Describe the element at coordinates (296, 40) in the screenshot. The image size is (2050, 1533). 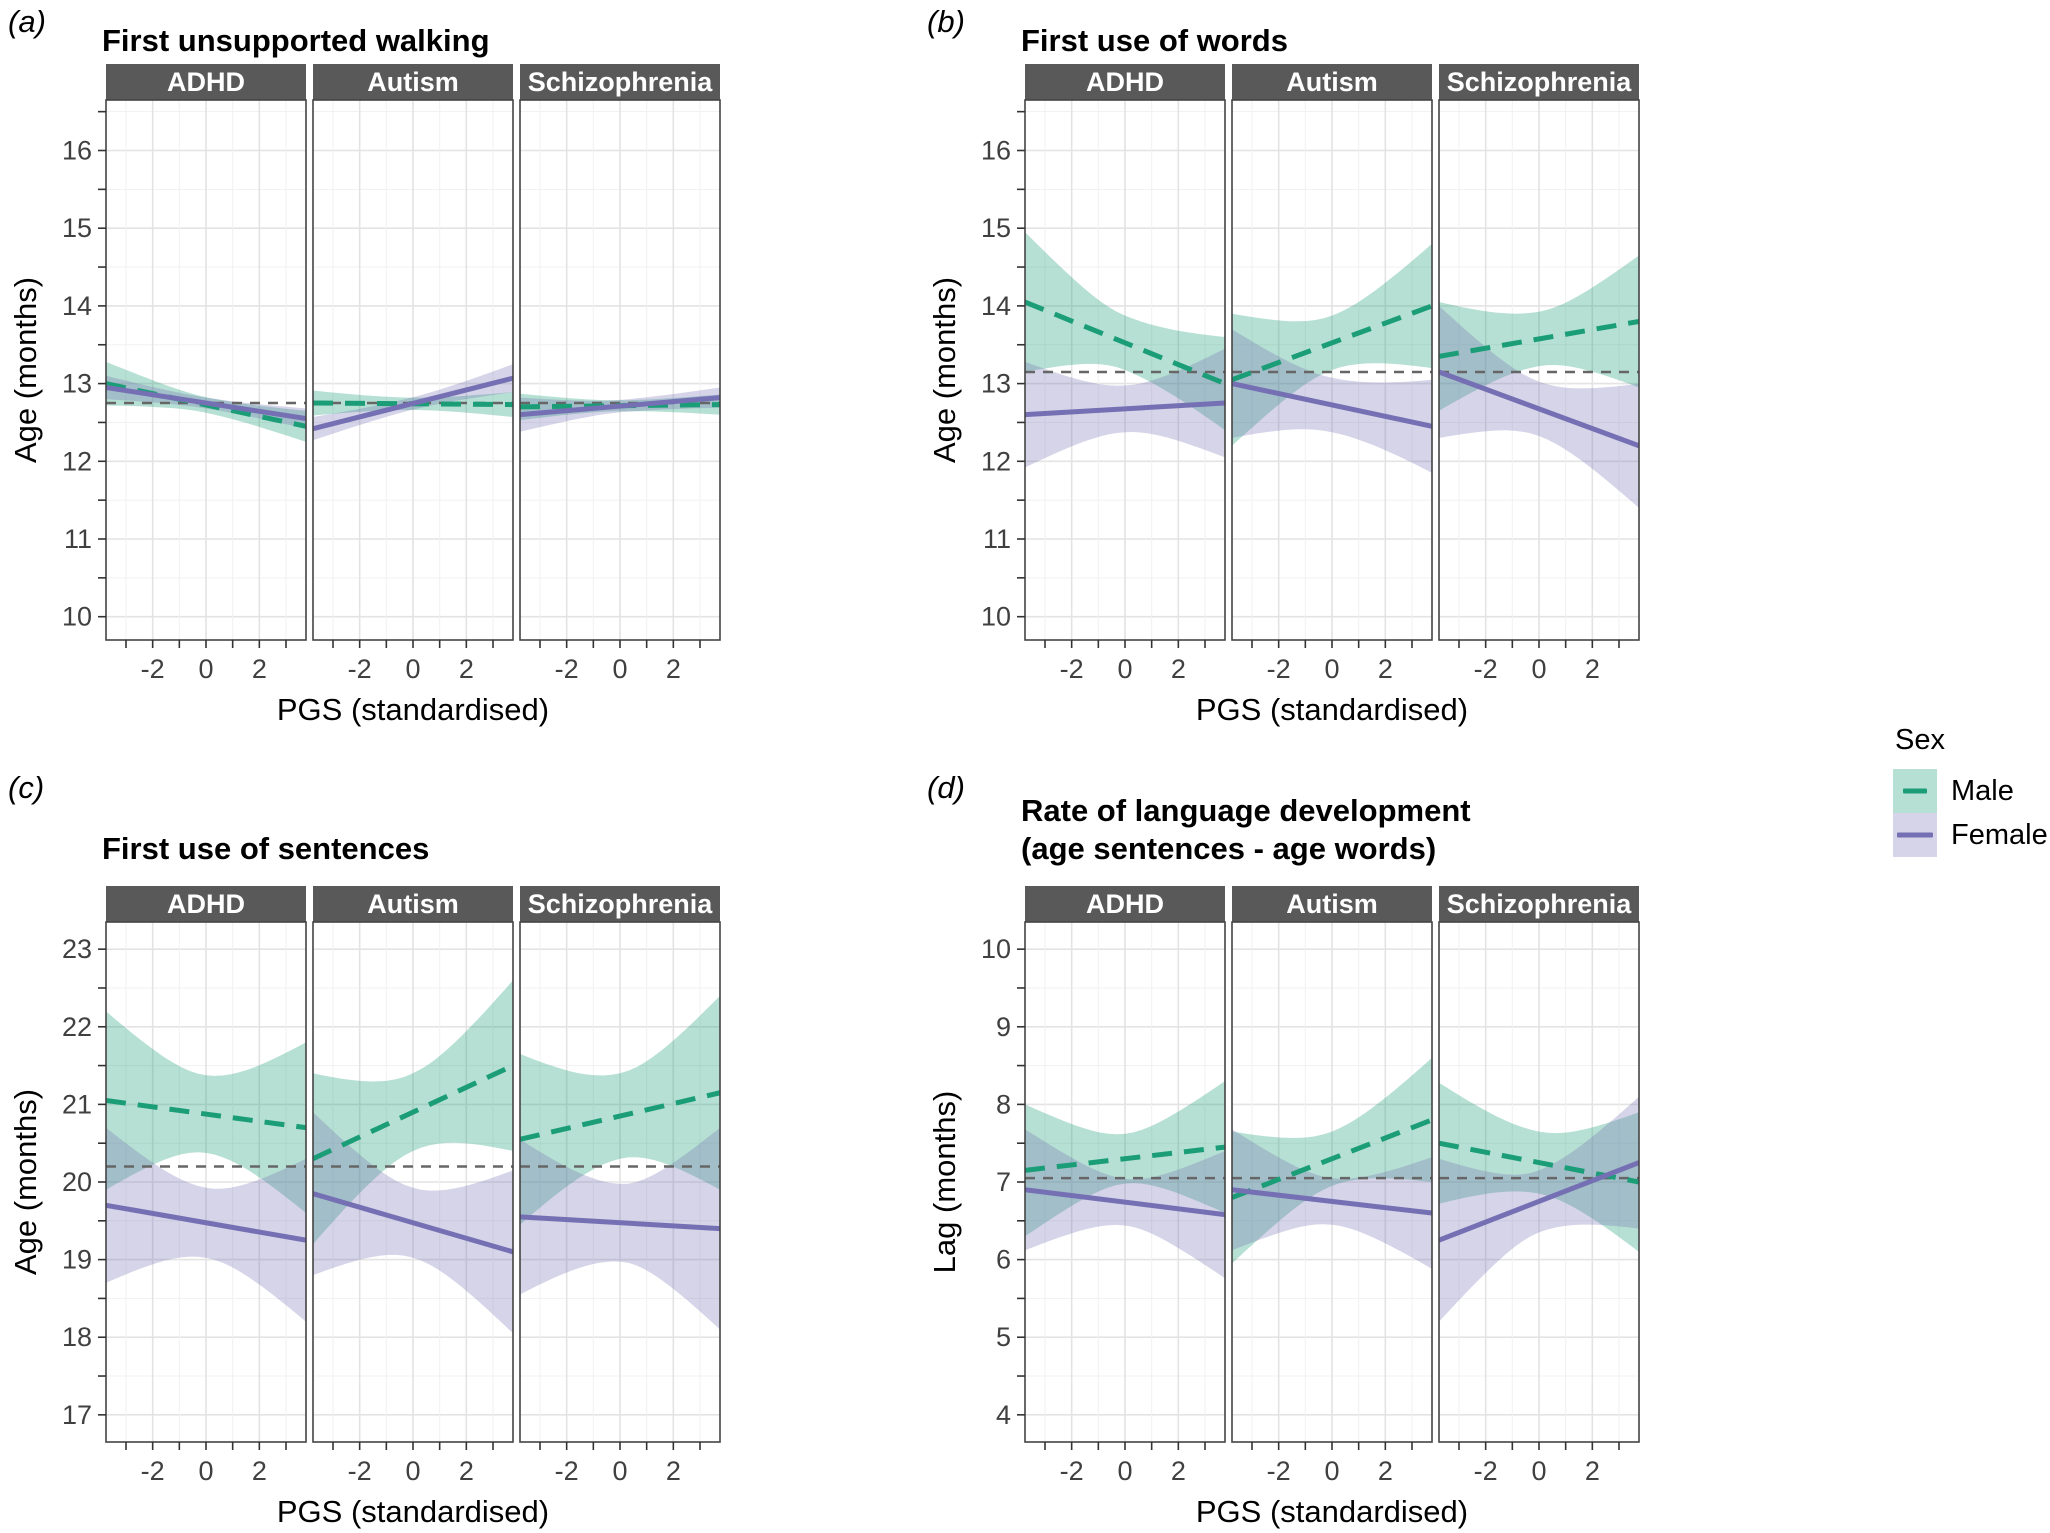
I see `panel-a-title: First unsupported walking` at that location.